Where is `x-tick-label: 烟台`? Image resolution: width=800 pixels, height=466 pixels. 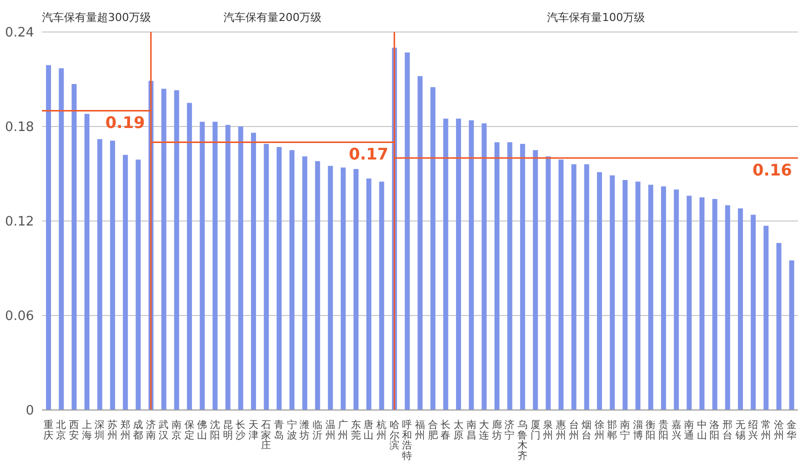
x-tick-label: 烟台 is located at coordinates (587, 430).